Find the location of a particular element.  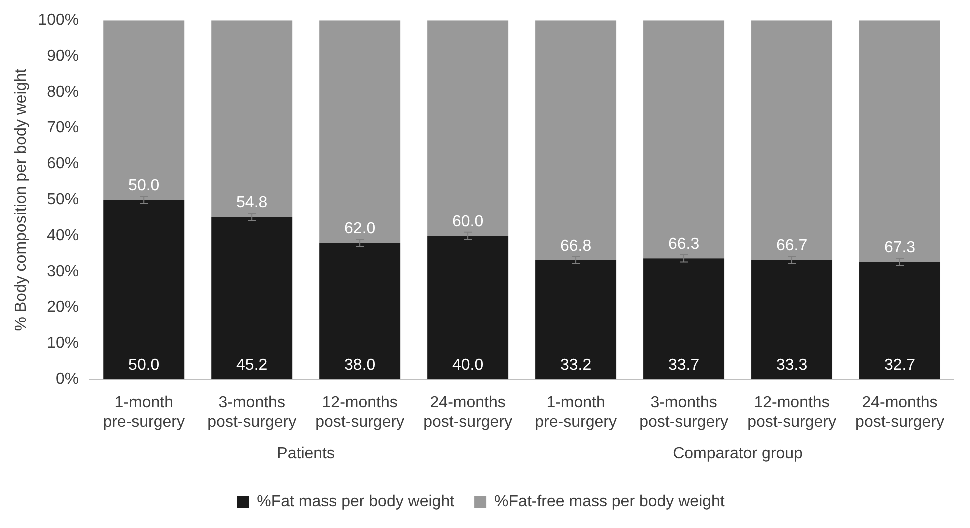

y-tick-label: 90% is located at coordinates (63, 56).